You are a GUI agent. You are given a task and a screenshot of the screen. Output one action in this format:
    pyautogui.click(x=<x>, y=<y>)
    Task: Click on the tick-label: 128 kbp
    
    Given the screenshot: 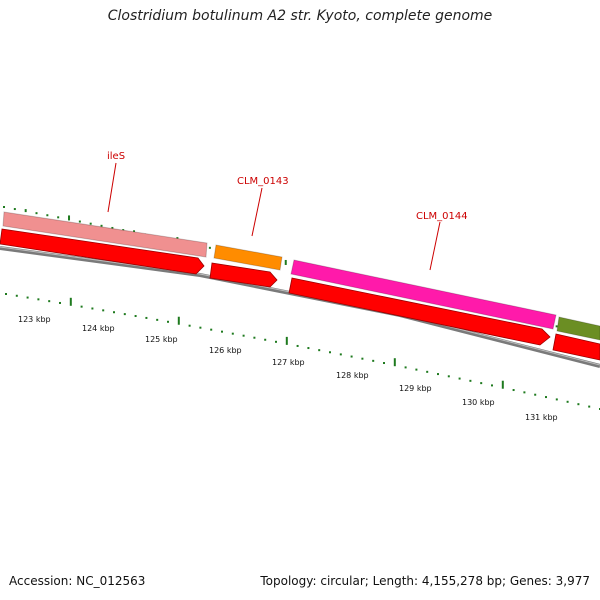 What is the action you would take?
    pyautogui.click(x=352, y=375)
    